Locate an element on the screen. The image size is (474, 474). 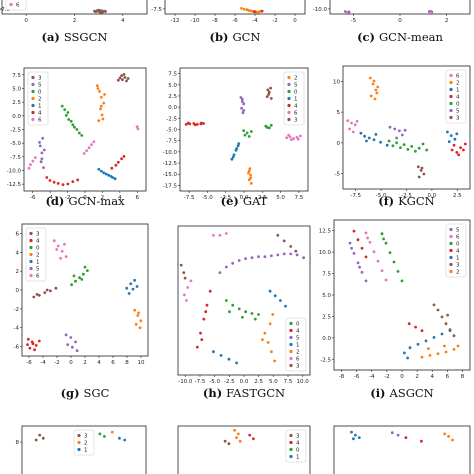
caption-text: FASTGCN is located at coordinates (255, 393).